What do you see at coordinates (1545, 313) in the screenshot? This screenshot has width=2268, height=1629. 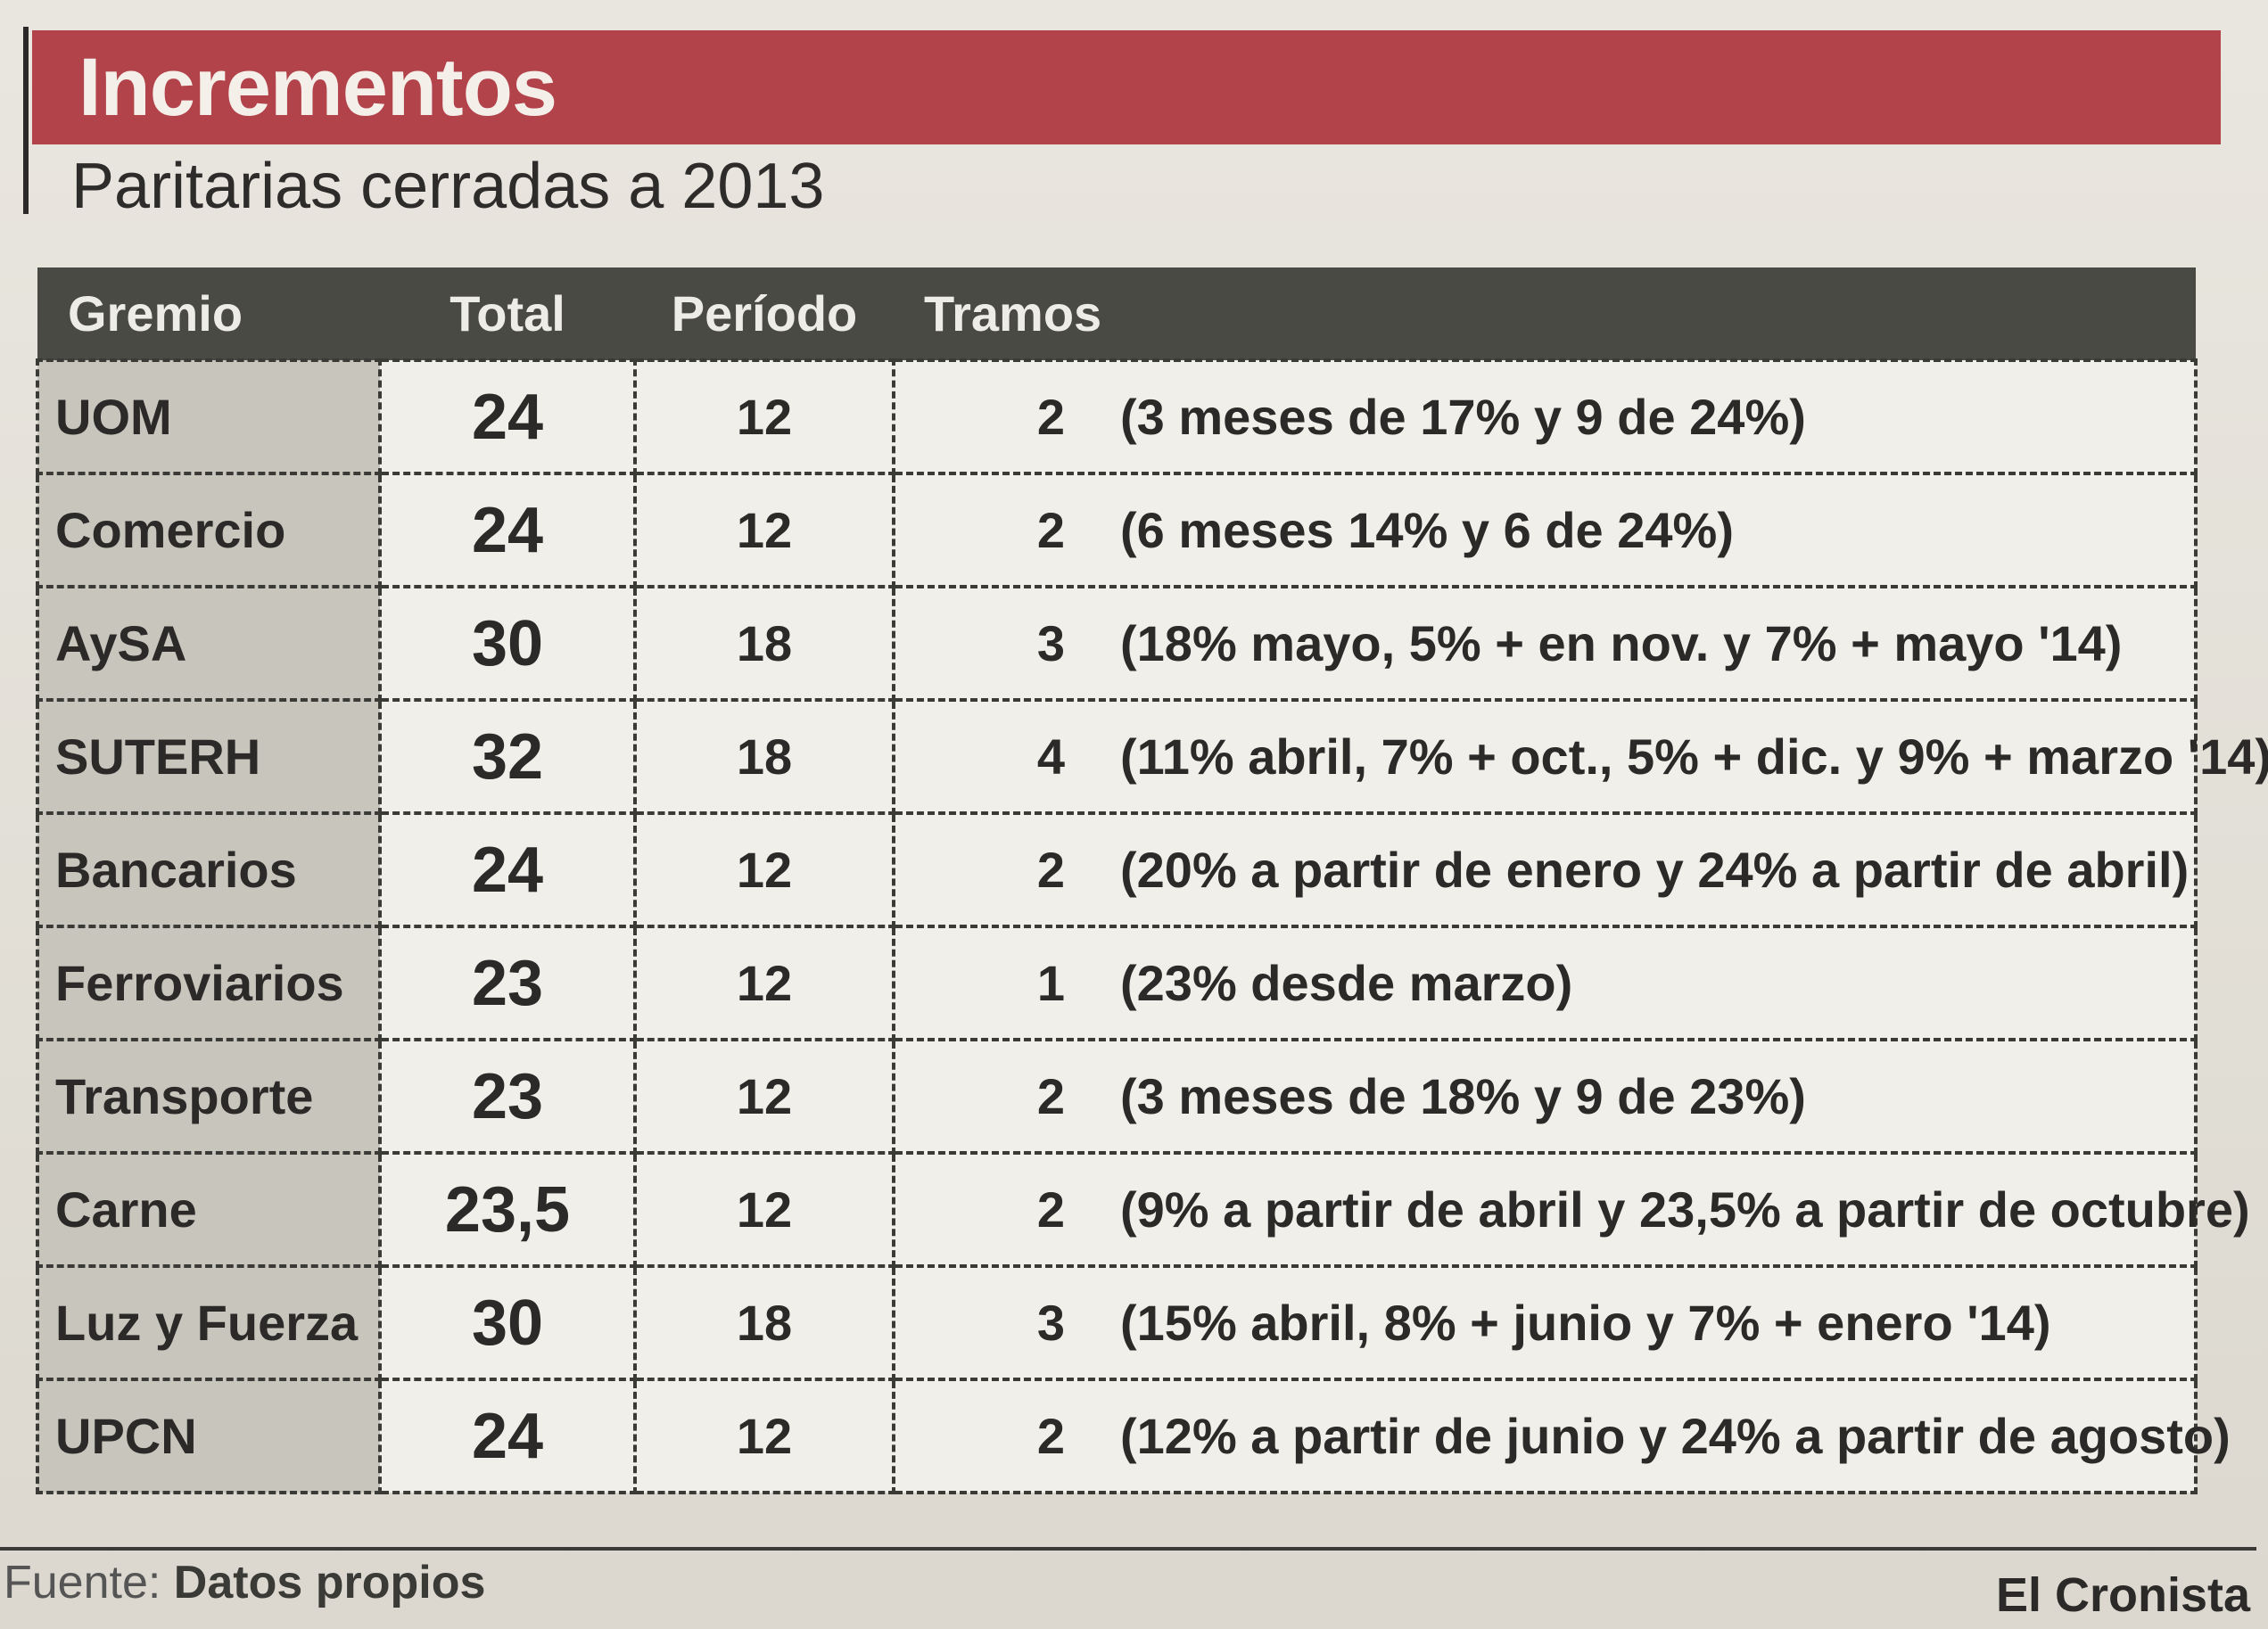 I see `column-header-tramos: Tramos` at bounding box center [1545, 313].